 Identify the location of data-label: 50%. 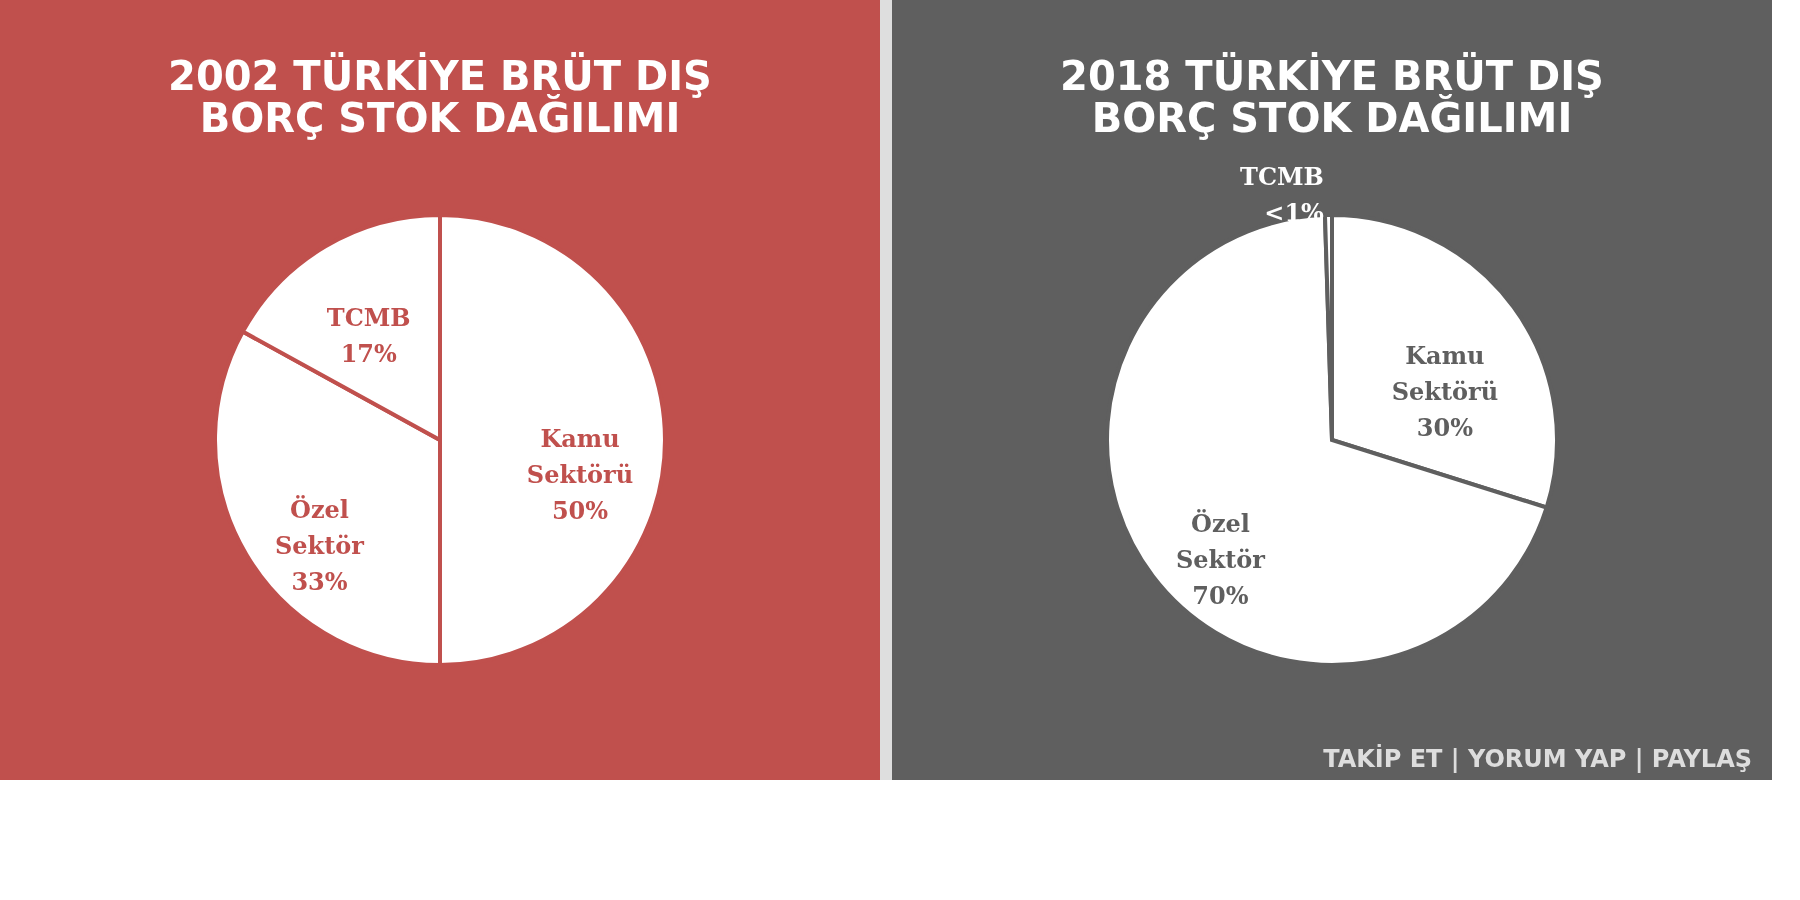
(580, 510).